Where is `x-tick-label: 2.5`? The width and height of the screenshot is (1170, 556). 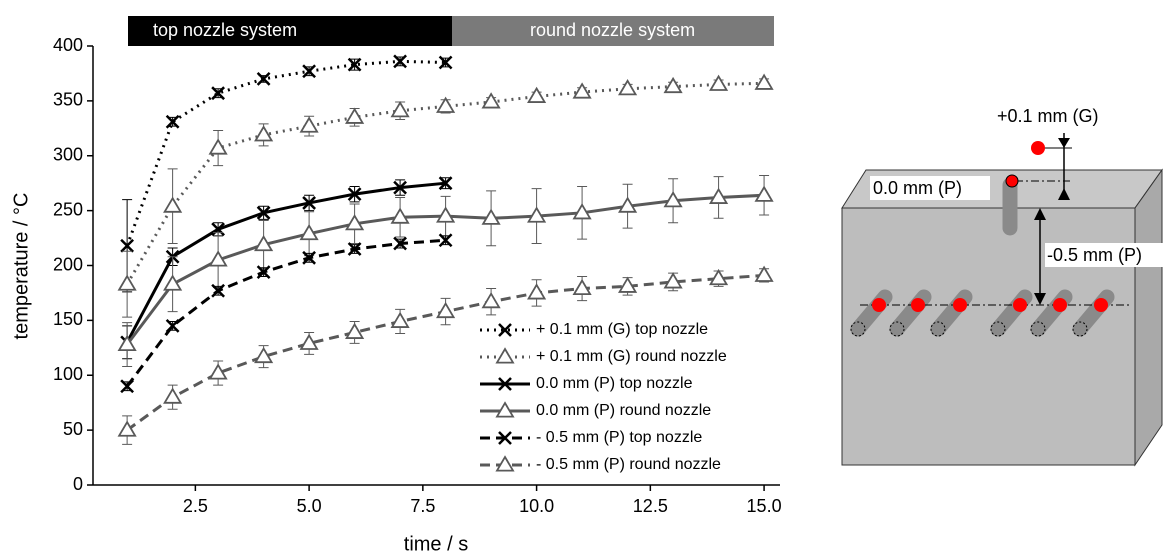
x-tick-label: 2.5 is located at coordinates (195, 506).